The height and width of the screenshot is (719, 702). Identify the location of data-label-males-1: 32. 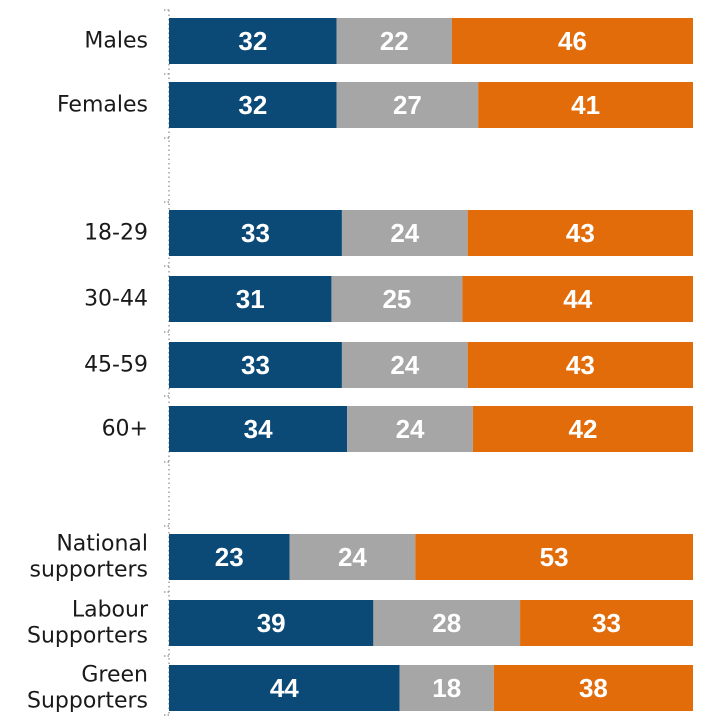
(252, 41).